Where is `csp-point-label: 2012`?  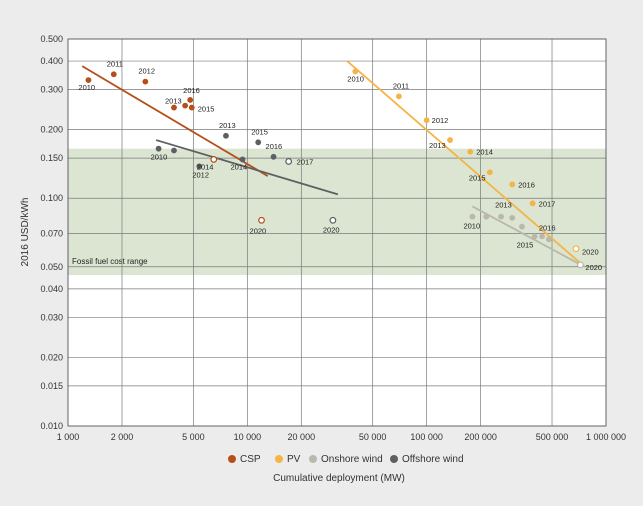 csp-point-label: 2012 is located at coordinates (146, 71).